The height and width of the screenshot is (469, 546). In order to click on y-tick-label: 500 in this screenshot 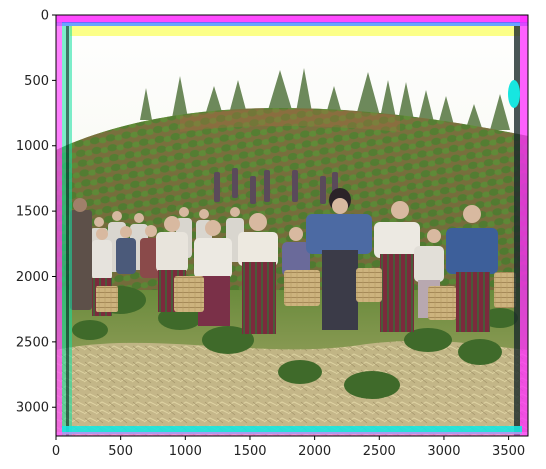, I will do `click(36, 81)`.